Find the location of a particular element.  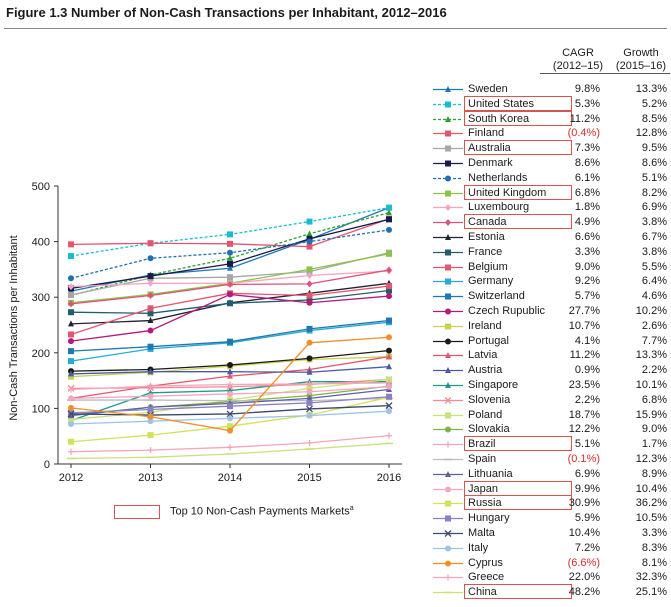

y-tick-label: 300 is located at coordinates (41, 298).